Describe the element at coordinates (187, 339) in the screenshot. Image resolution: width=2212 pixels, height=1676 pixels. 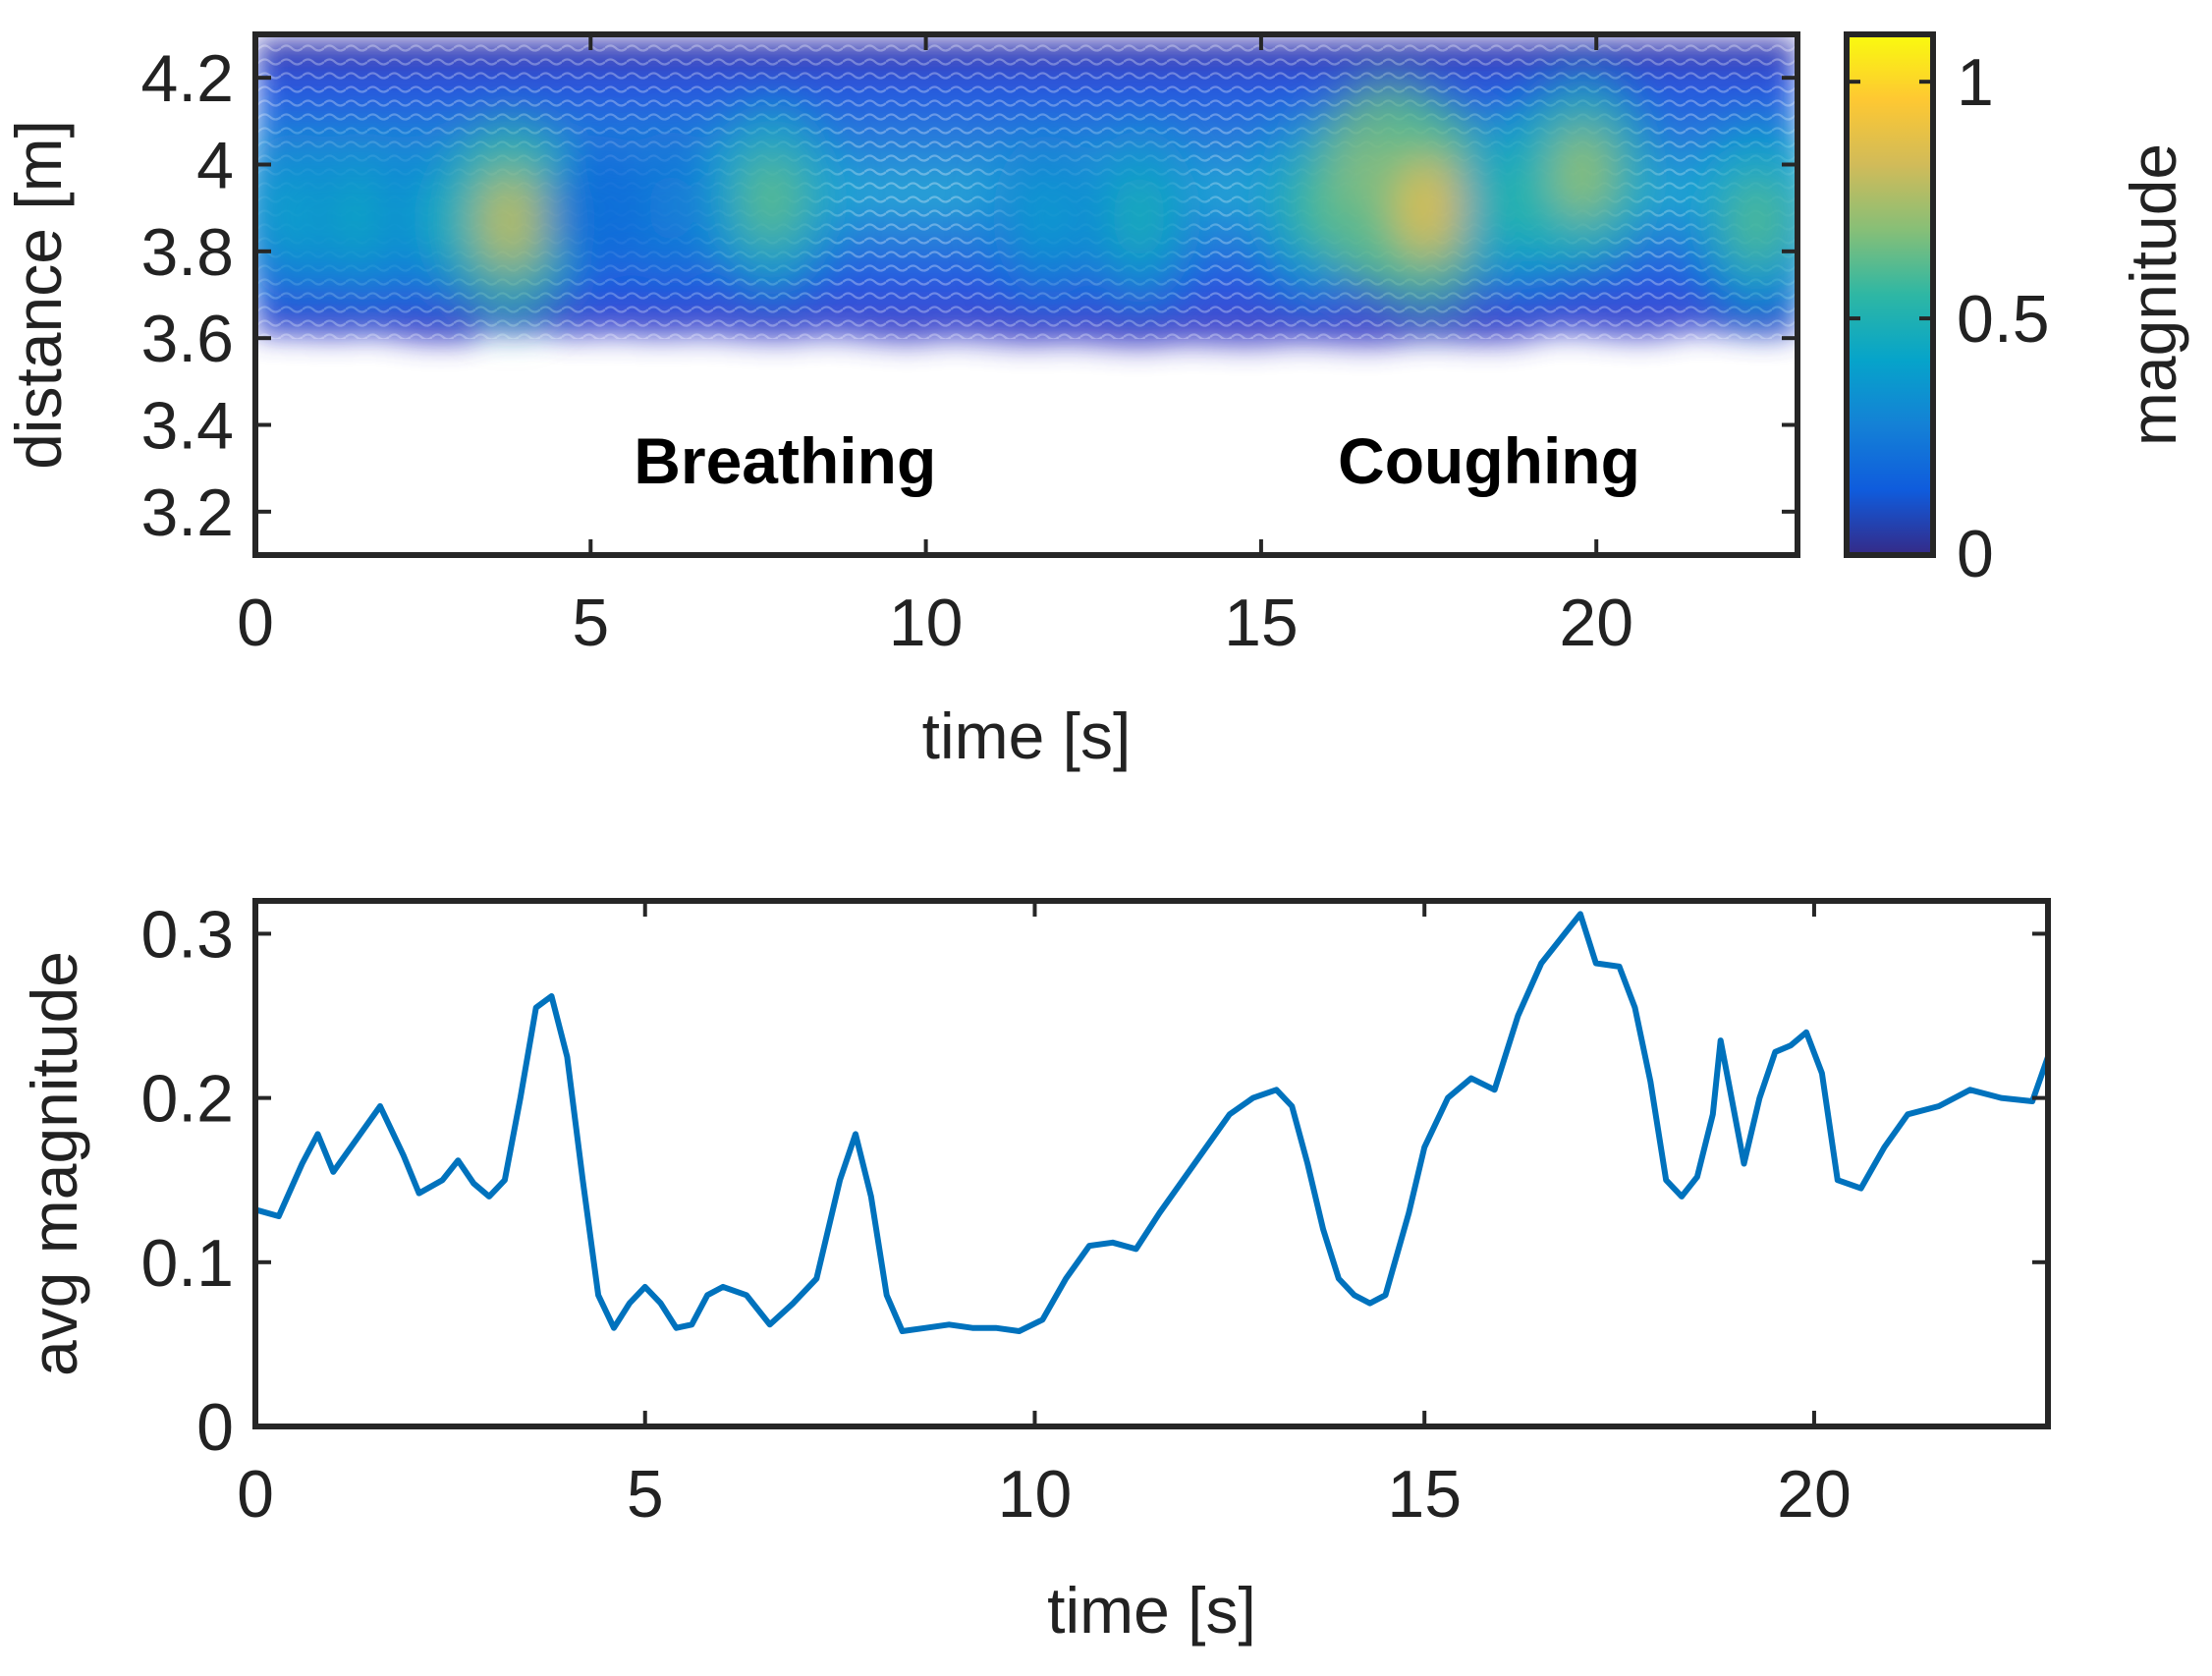
I see `heatmap-y-tick-label: 3.6` at that location.